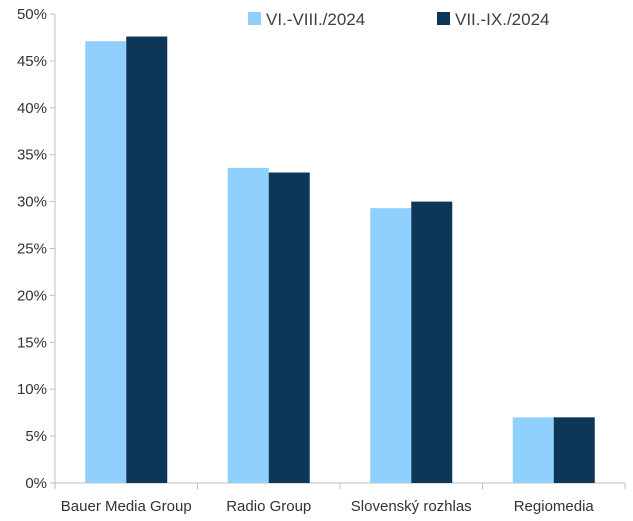 Image resolution: width=633 pixels, height=521 pixels. What do you see at coordinates (399, 19) in the screenshot?
I see `chart-legend: VI.-VIII./2024 VII.-IX./2024` at bounding box center [399, 19].